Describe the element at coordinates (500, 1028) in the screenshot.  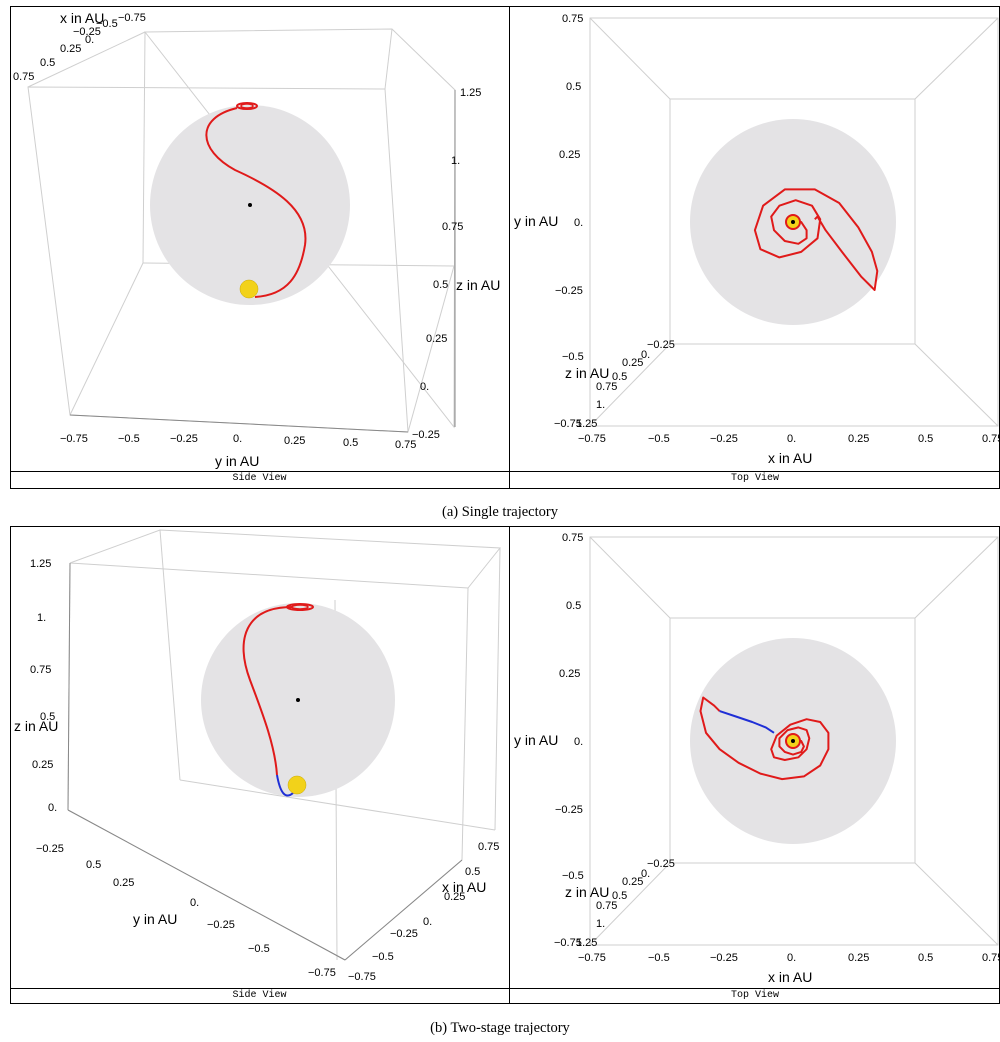
I see `caption-b: (b) Two-stage trajectory` at that location.